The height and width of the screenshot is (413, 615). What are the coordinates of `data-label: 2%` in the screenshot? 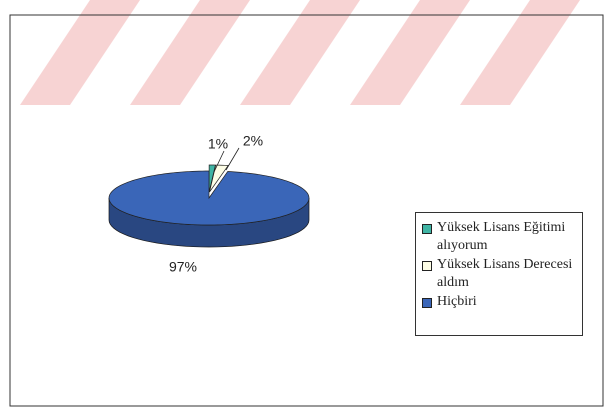 It's located at (253, 141).